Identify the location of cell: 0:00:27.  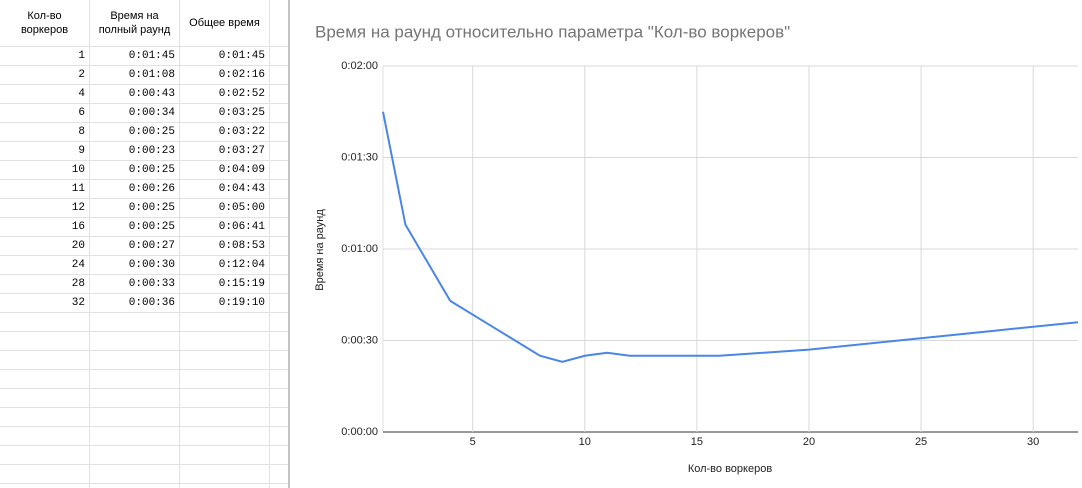
(135, 246).